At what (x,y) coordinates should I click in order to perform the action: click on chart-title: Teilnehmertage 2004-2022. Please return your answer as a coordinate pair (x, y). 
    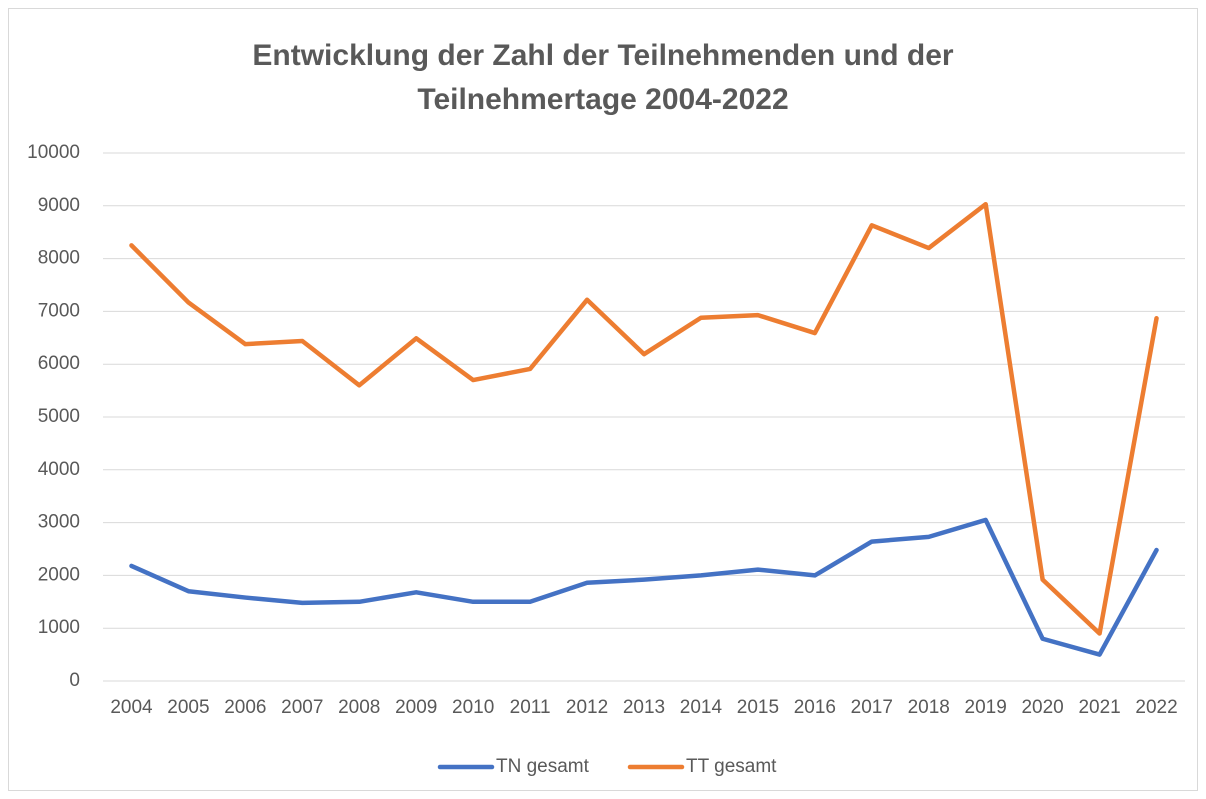
    Looking at the image, I should click on (602, 99).